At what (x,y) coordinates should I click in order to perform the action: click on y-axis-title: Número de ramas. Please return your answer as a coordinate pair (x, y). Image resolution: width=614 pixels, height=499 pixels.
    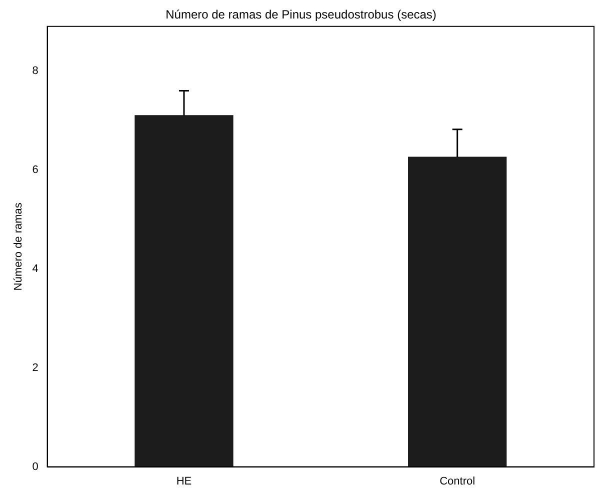
    Looking at the image, I should click on (18, 246).